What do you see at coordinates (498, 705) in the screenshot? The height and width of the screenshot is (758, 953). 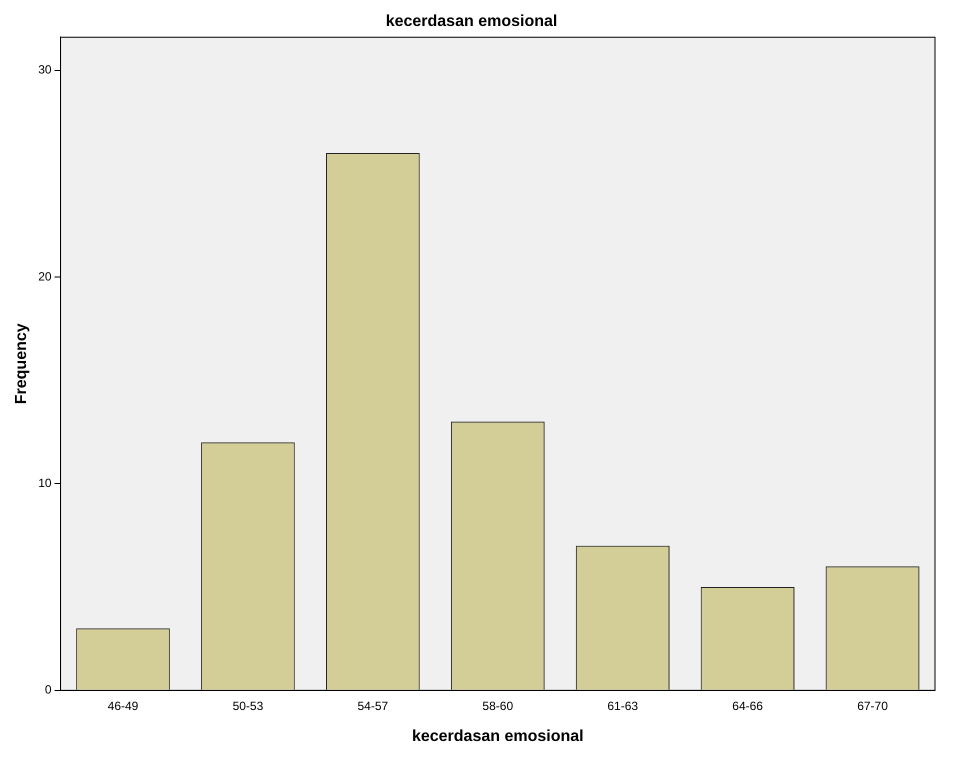 I see `x-tick-label: 58-60` at bounding box center [498, 705].